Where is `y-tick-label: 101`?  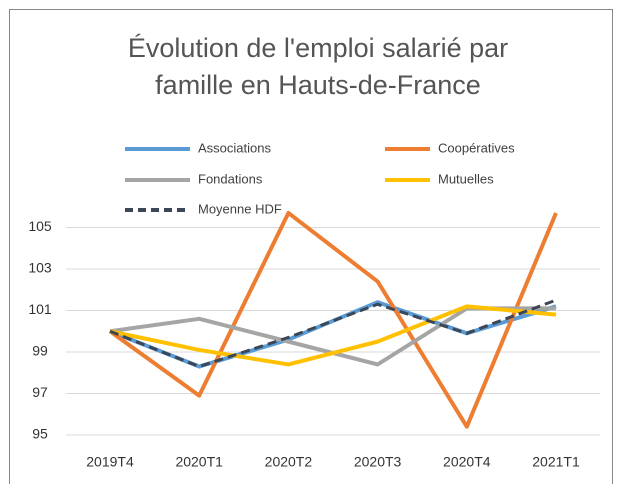 y-tick-label: 101 is located at coordinates (40, 309).